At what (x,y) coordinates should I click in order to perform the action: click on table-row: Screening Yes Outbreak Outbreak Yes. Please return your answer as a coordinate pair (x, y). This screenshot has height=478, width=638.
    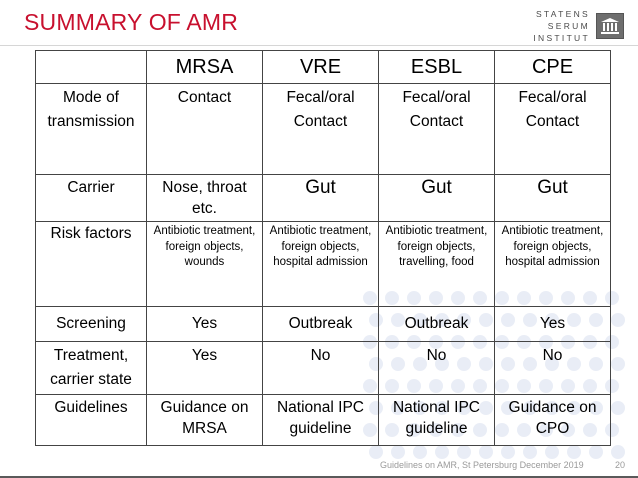
    Looking at the image, I should click on (323, 324).